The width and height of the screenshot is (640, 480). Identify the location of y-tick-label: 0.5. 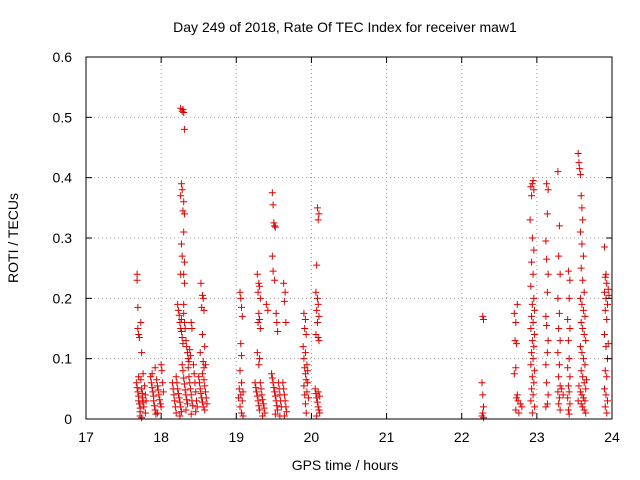
(63, 117).